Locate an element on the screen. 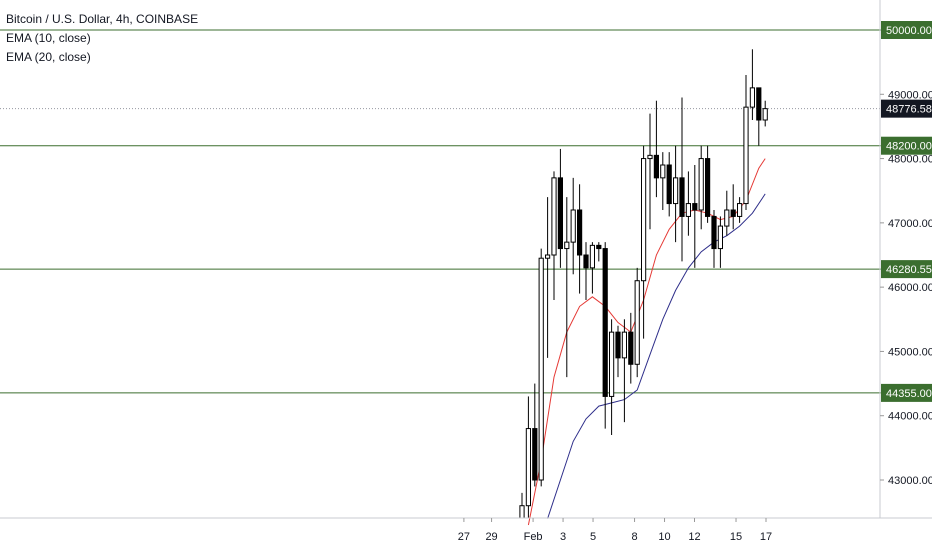 This screenshot has width=932, height=555. labels-layer: 50000.00 48200.00 46280.55 44355.00 48776.58 is located at coordinates (906, 211).